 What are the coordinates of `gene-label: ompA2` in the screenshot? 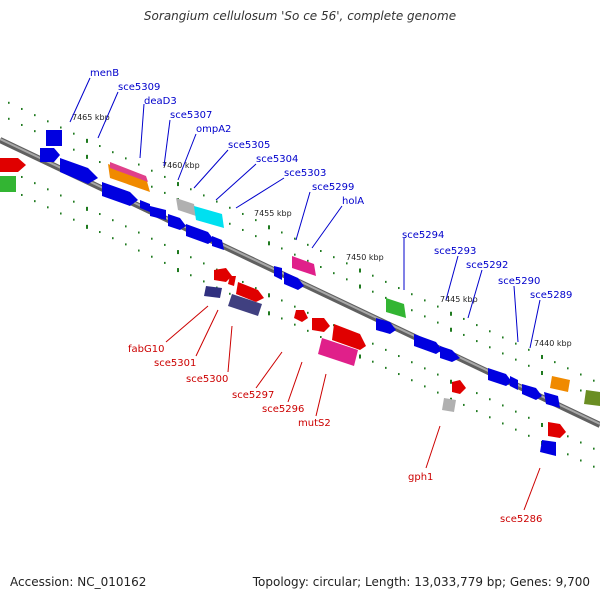 It's located at (213, 129).